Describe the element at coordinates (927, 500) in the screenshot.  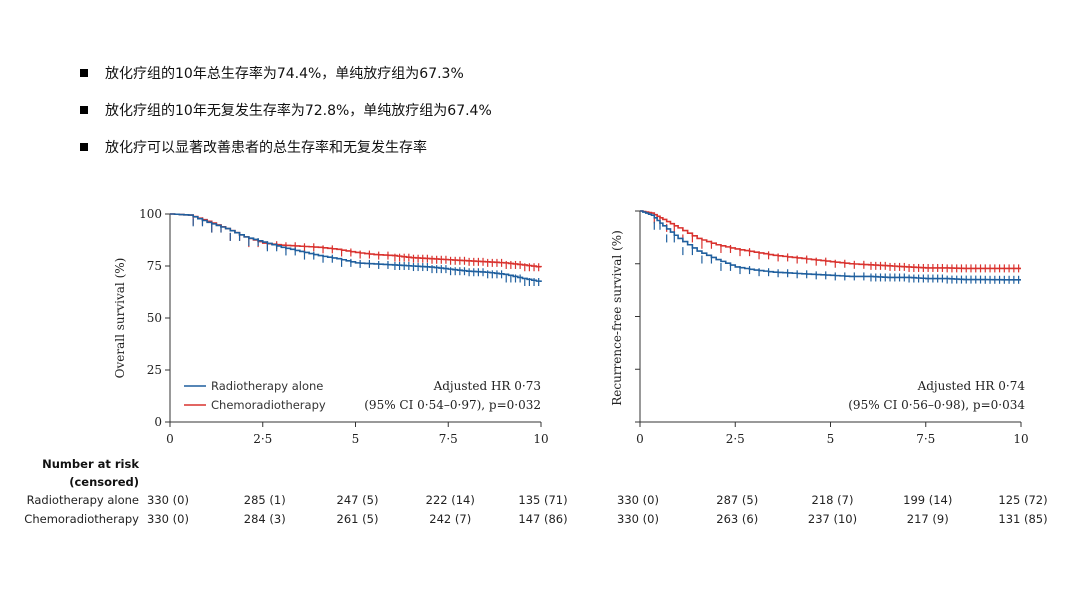
I see `risk-value-radiotherapy: 199 (14)` at that location.